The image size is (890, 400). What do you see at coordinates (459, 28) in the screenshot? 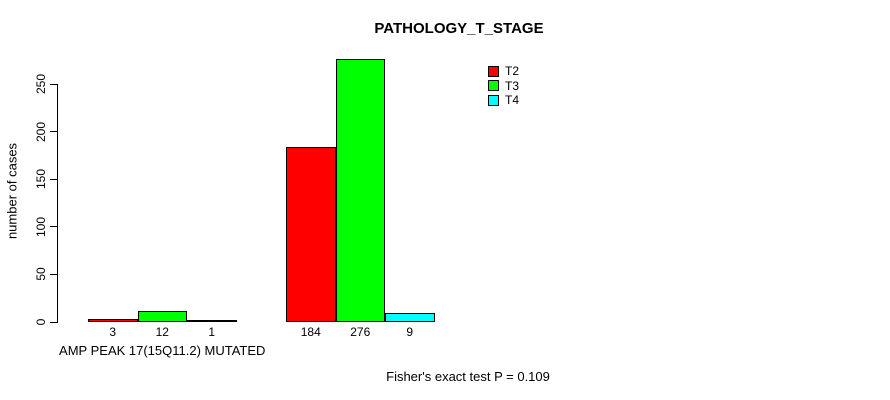
I see `chart-title: PATHOLOGY_T_STAGE` at bounding box center [459, 28].